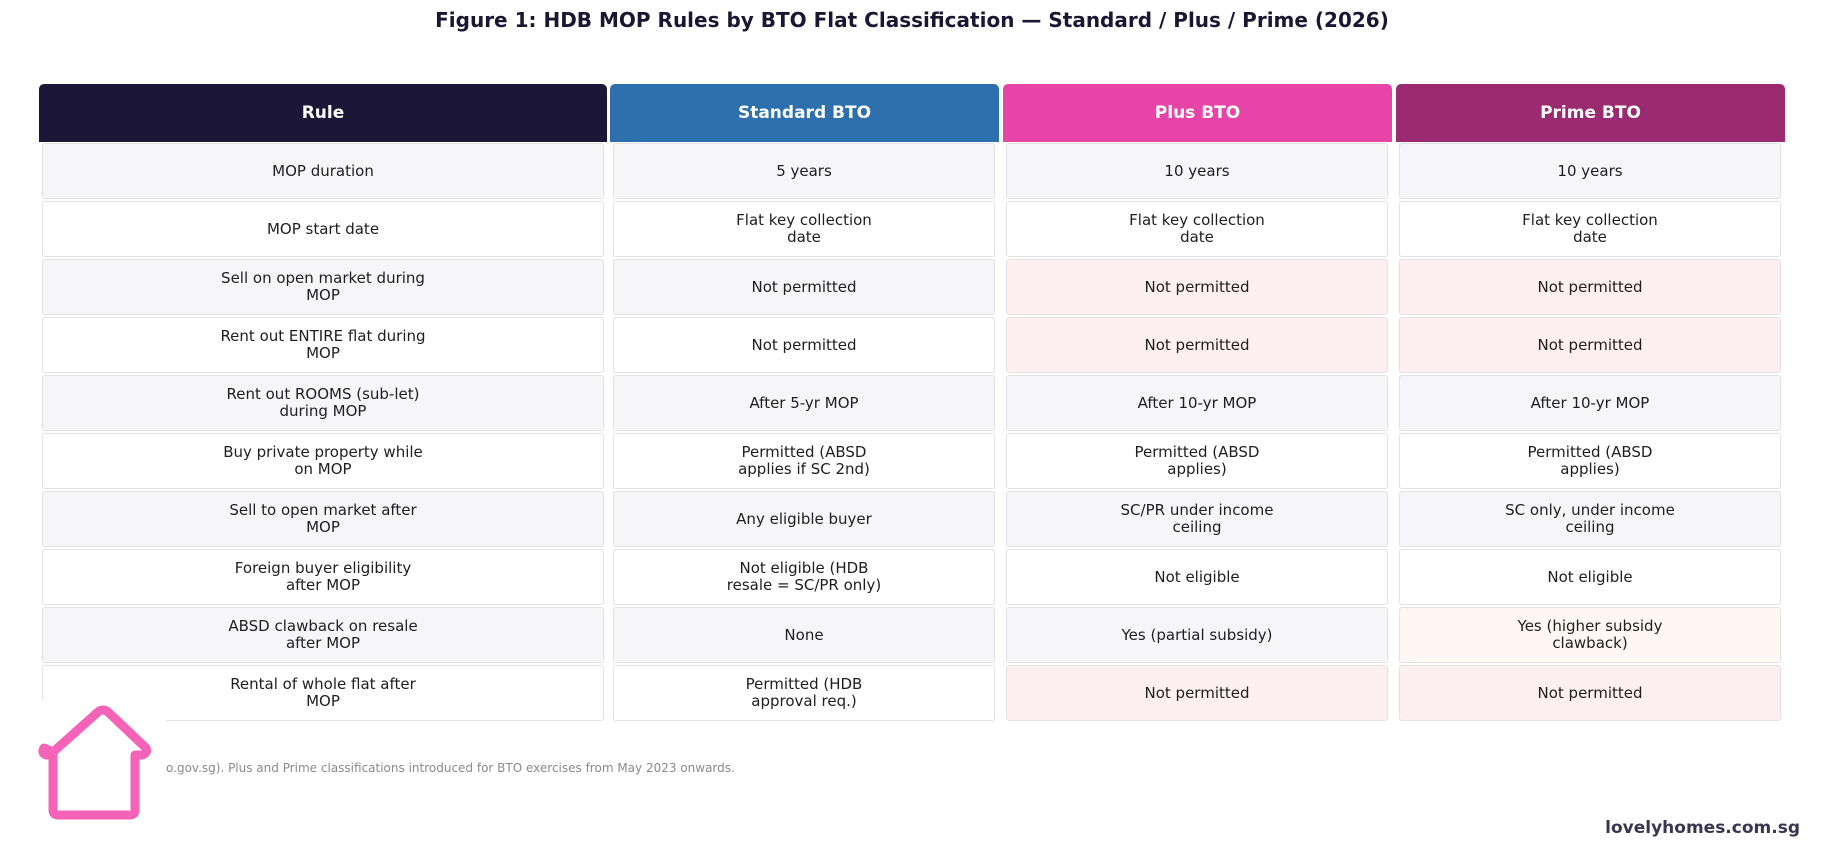 This screenshot has width=1824, height=845. What do you see at coordinates (1590, 635) in the screenshot?
I see `cell-prime: Yes (higher subsidy clawback)` at bounding box center [1590, 635].